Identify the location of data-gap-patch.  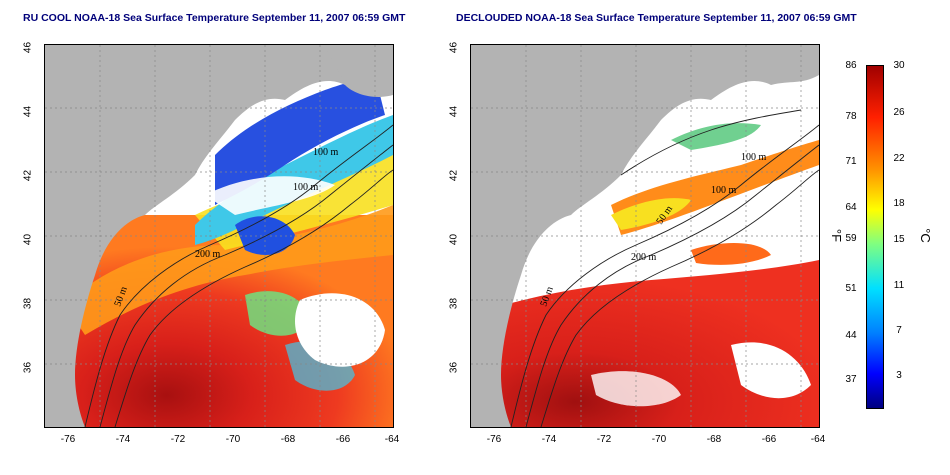
(771, 370).